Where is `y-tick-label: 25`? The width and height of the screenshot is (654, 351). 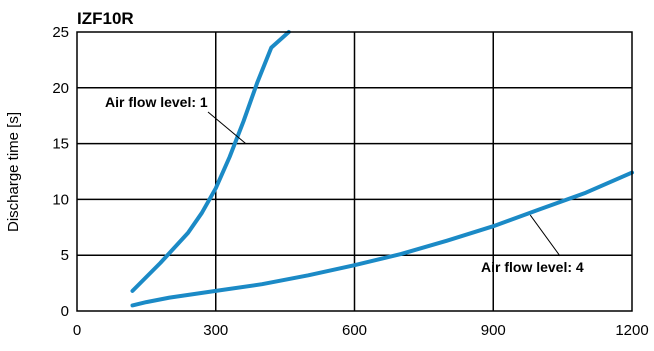
y-tick-label: 25 is located at coordinates (60, 32).